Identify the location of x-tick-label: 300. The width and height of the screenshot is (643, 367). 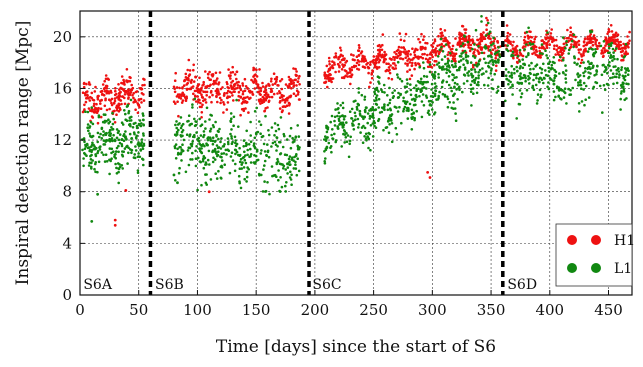
(432, 310).